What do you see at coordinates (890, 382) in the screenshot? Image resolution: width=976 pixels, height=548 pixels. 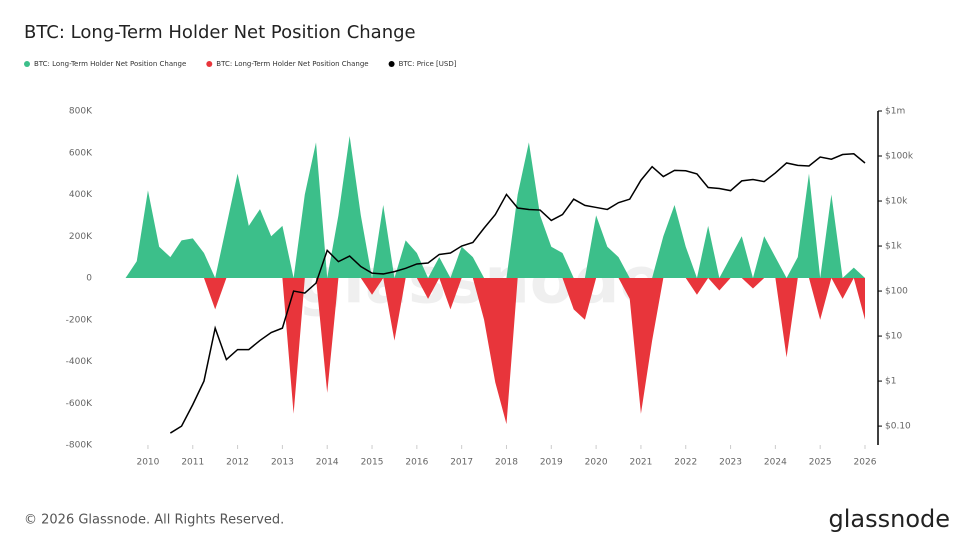 I see `y2-tick-label: $1` at bounding box center [890, 382].